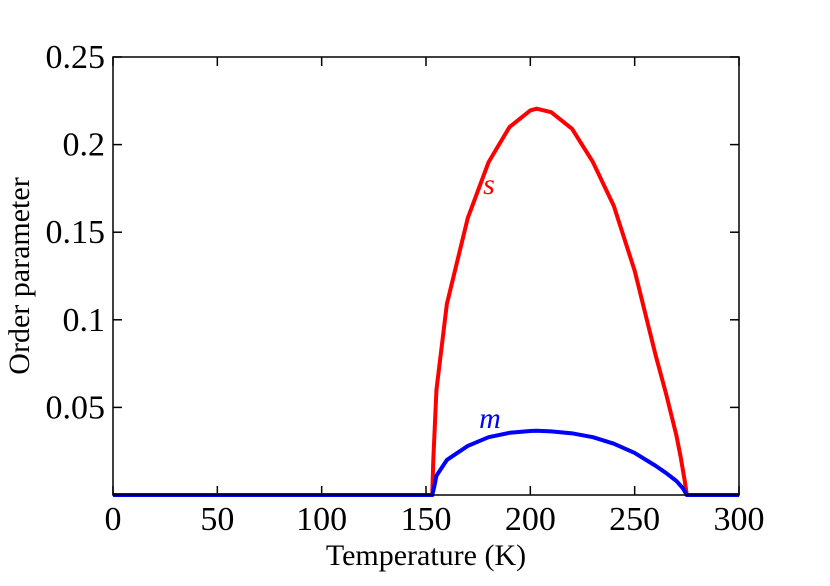  I want to click on x-tick-label: 50, so click(217, 519).